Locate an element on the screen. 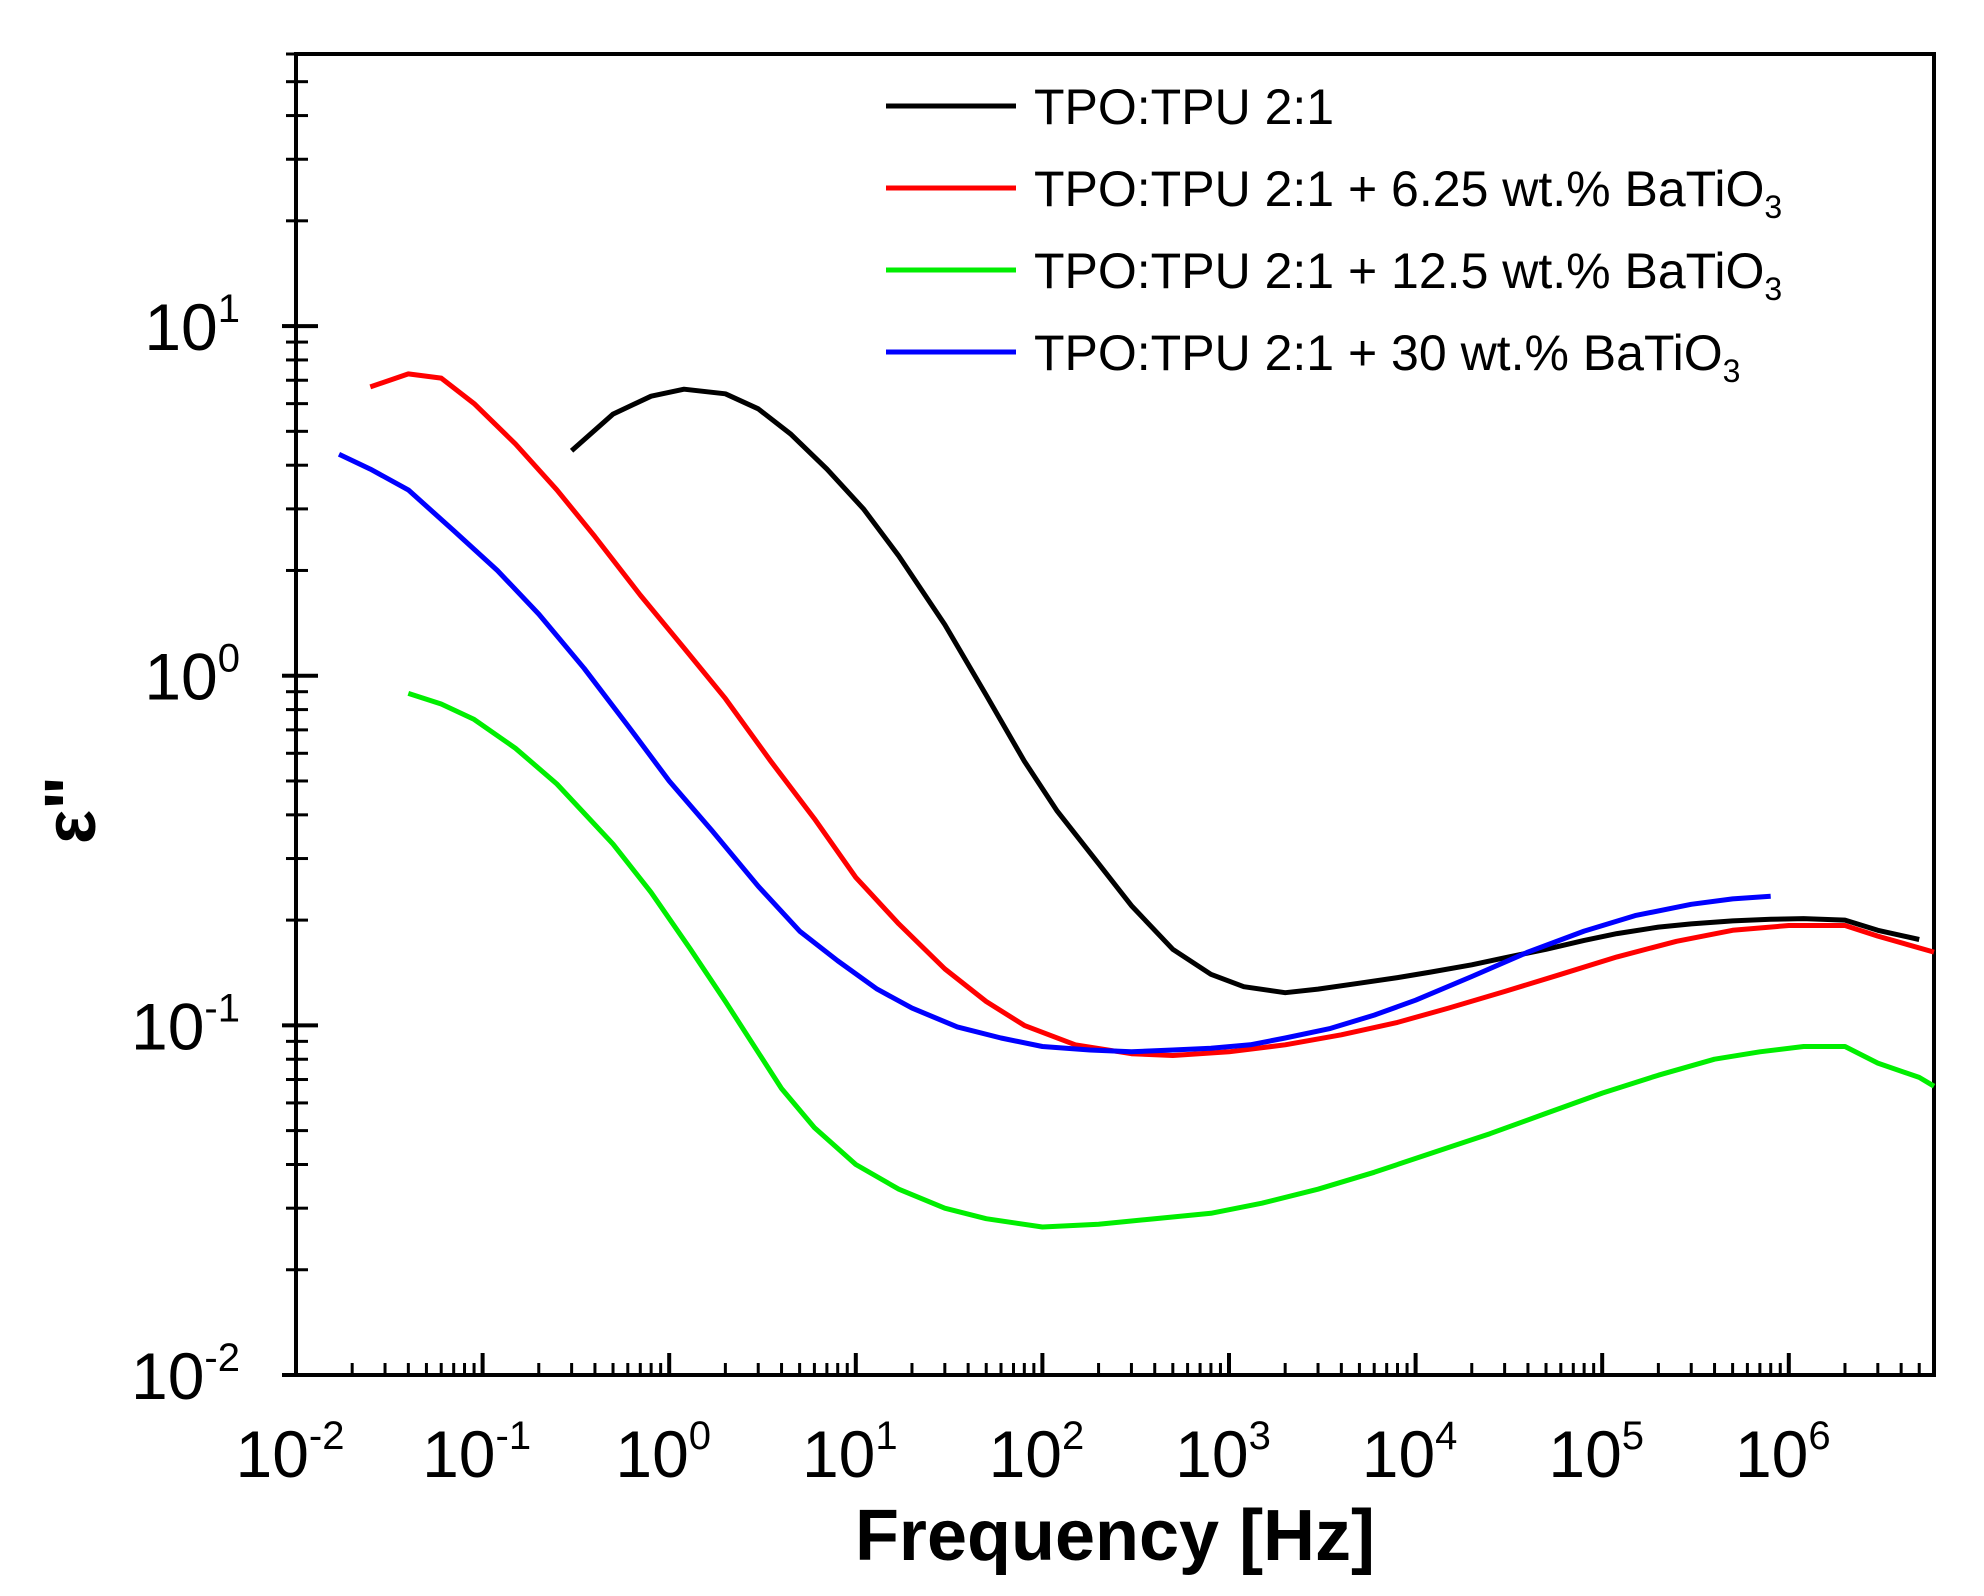 The image size is (1984, 1596). legend-label-4: TPO:TPU 2:1 + 30 wt.% BaTiO3 is located at coordinates (1387, 357).